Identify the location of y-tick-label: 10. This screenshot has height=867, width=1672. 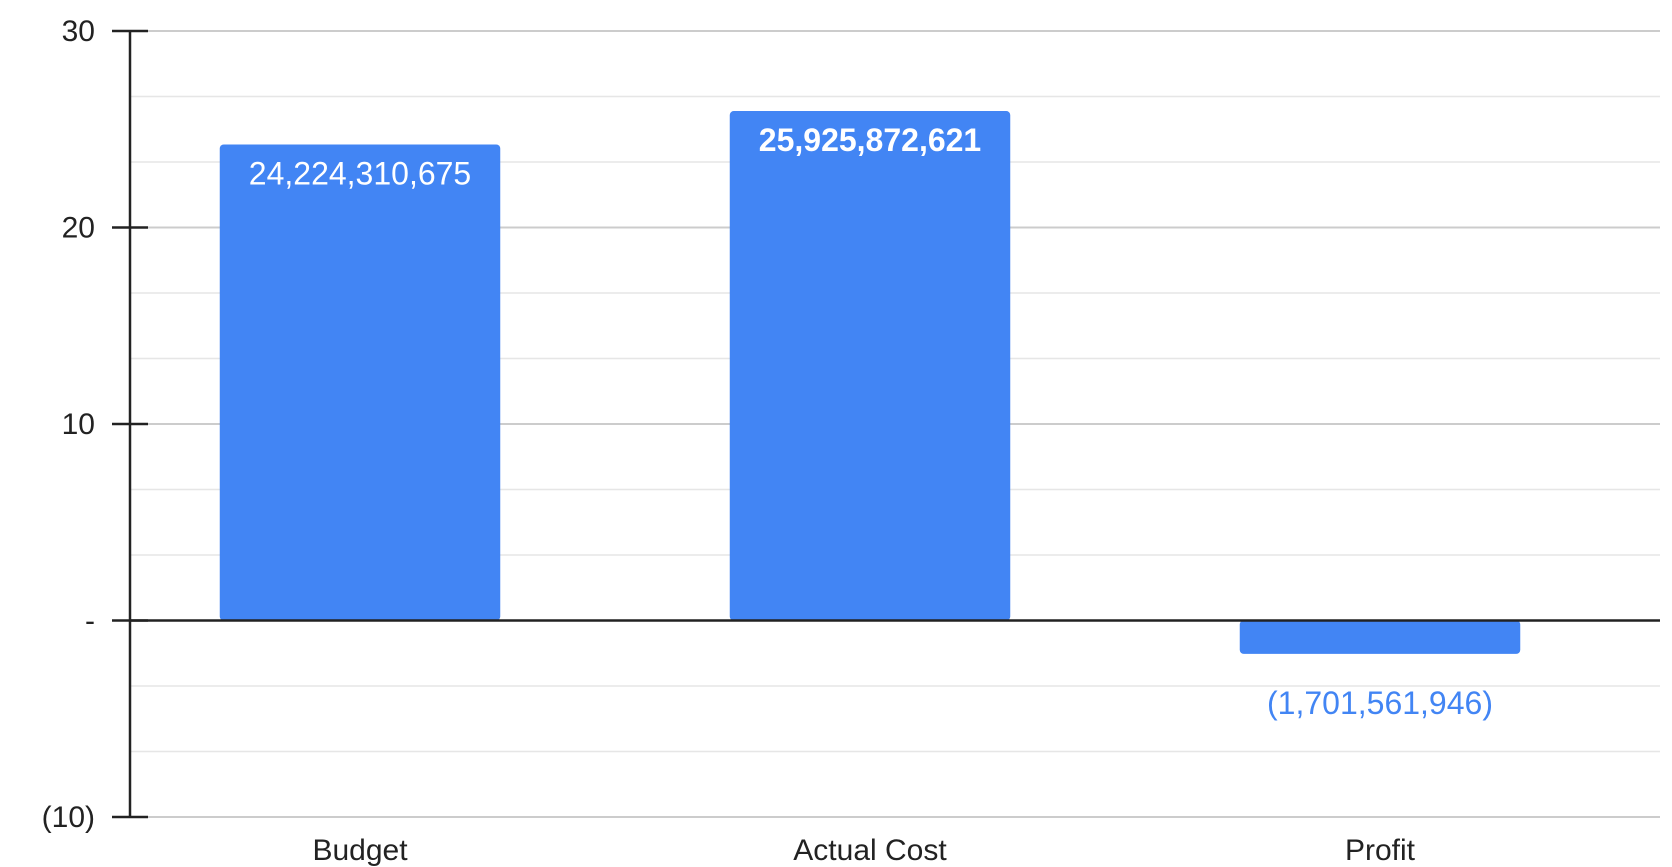
(78, 424).